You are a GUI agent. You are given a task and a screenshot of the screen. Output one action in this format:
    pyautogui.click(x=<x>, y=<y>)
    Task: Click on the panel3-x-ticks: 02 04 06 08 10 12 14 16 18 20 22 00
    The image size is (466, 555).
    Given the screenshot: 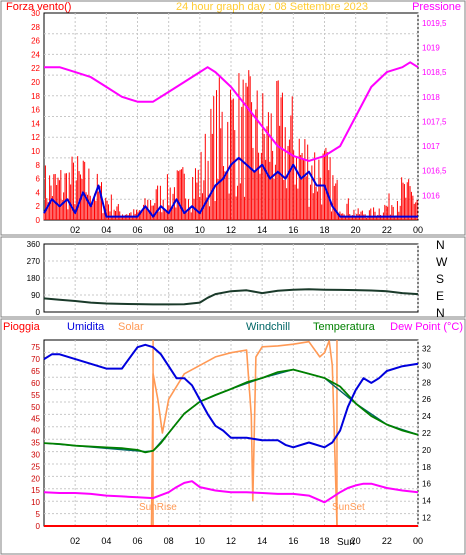 What is the action you would take?
    pyautogui.click(x=246, y=541)
    